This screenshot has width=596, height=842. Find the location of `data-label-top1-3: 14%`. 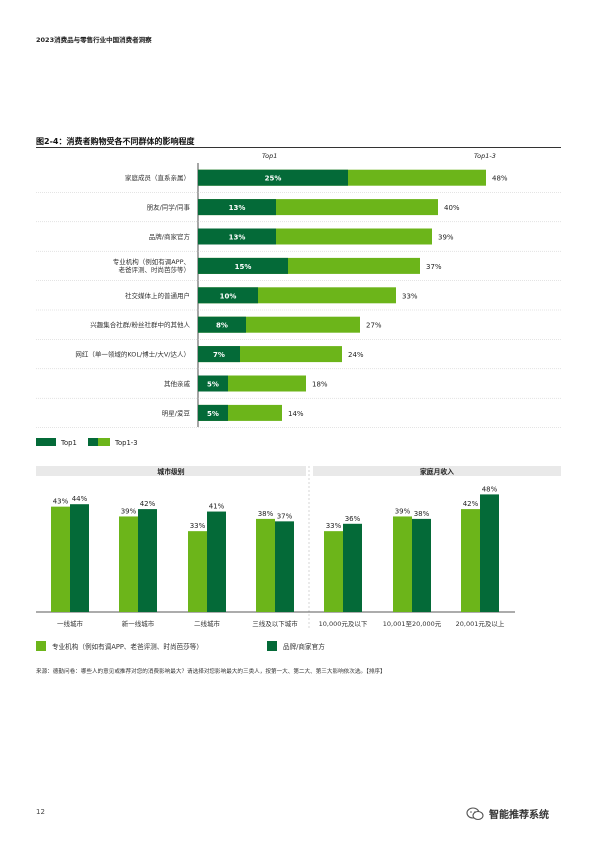

data-label-top1-3: 14% is located at coordinates (296, 414).